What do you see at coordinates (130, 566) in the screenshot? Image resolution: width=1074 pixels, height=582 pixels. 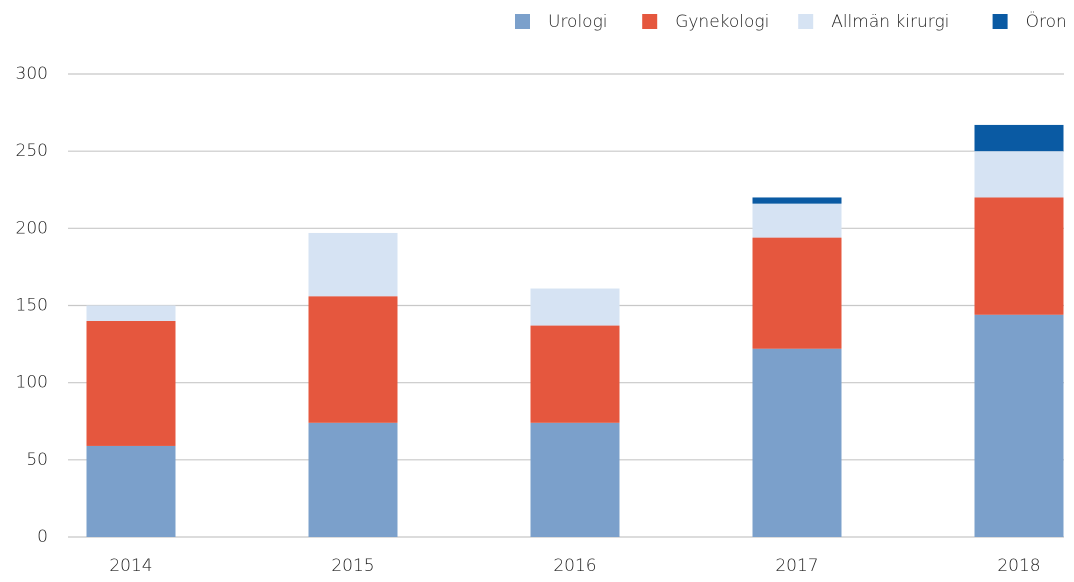 I see `x-tick-label: 2014` at bounding box center [130, 566].